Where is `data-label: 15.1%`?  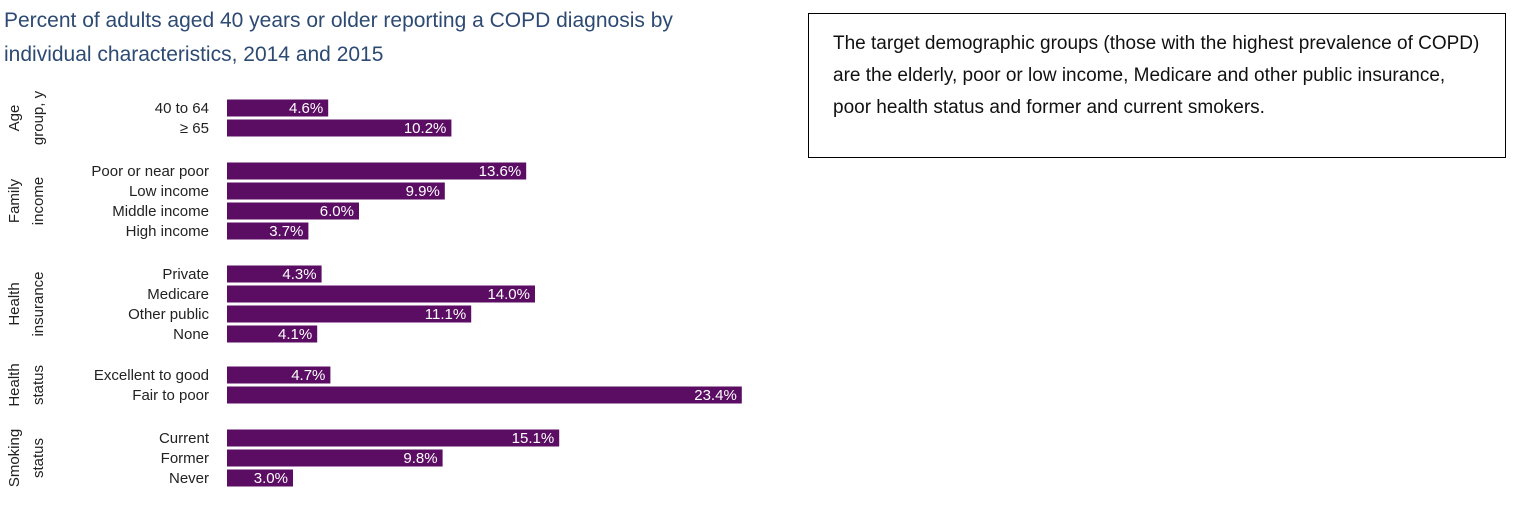 data-label: 15.1% is located at coordinates (533, 438).